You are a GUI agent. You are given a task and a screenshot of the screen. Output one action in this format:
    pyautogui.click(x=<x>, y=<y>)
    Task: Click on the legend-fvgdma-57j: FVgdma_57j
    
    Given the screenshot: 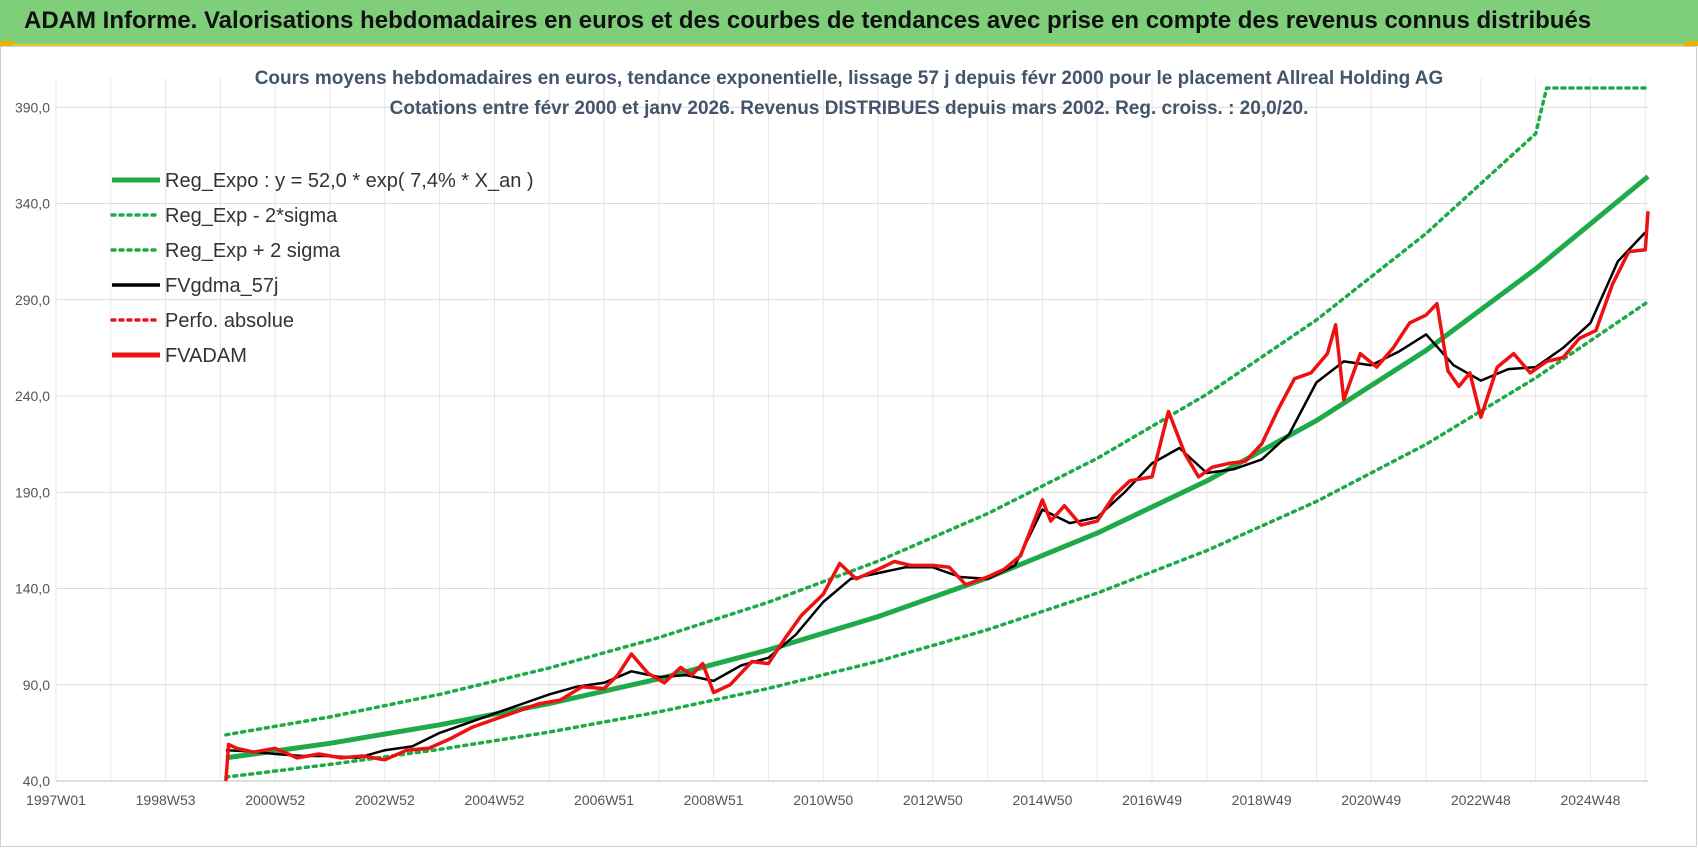 What is the action you would take?
    pyautogui.click(x=195, y=286)
    